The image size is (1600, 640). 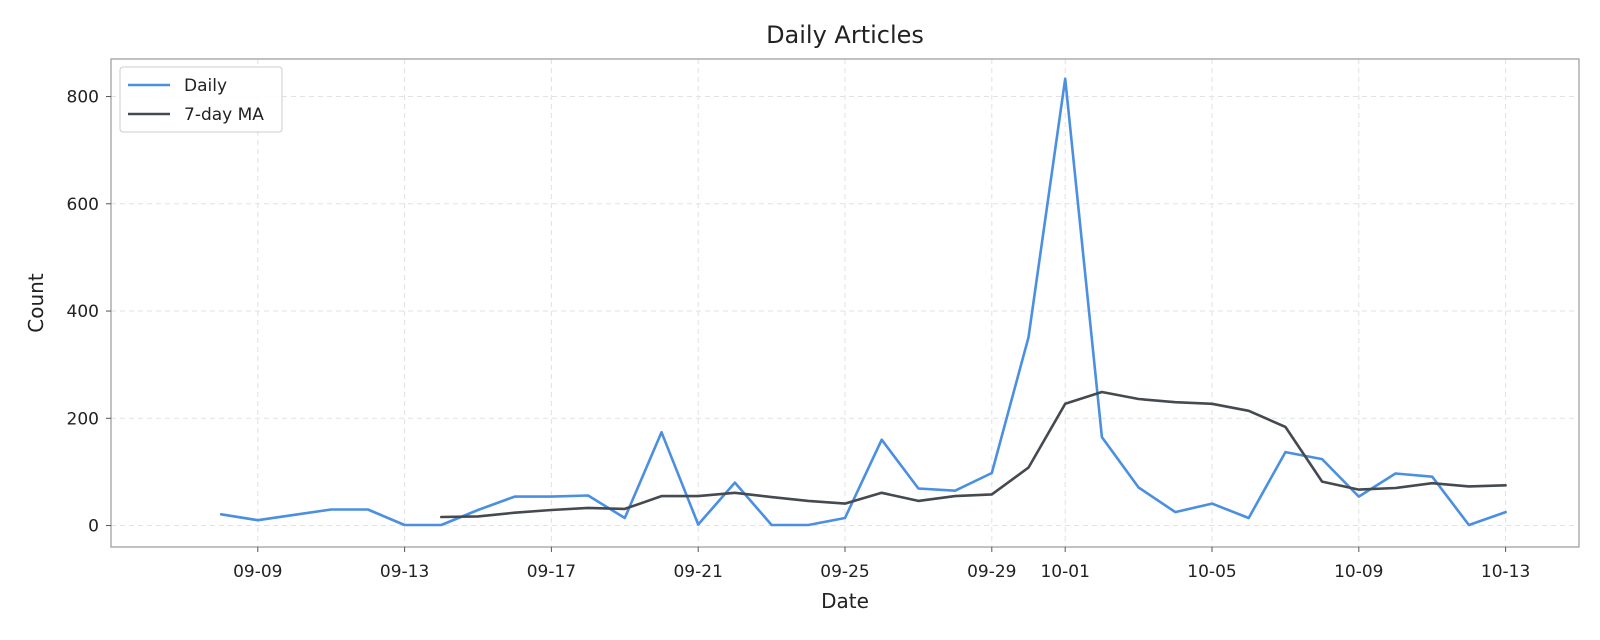 I want to click on x-tick-label: 09-13, so click(x=404, y=572).